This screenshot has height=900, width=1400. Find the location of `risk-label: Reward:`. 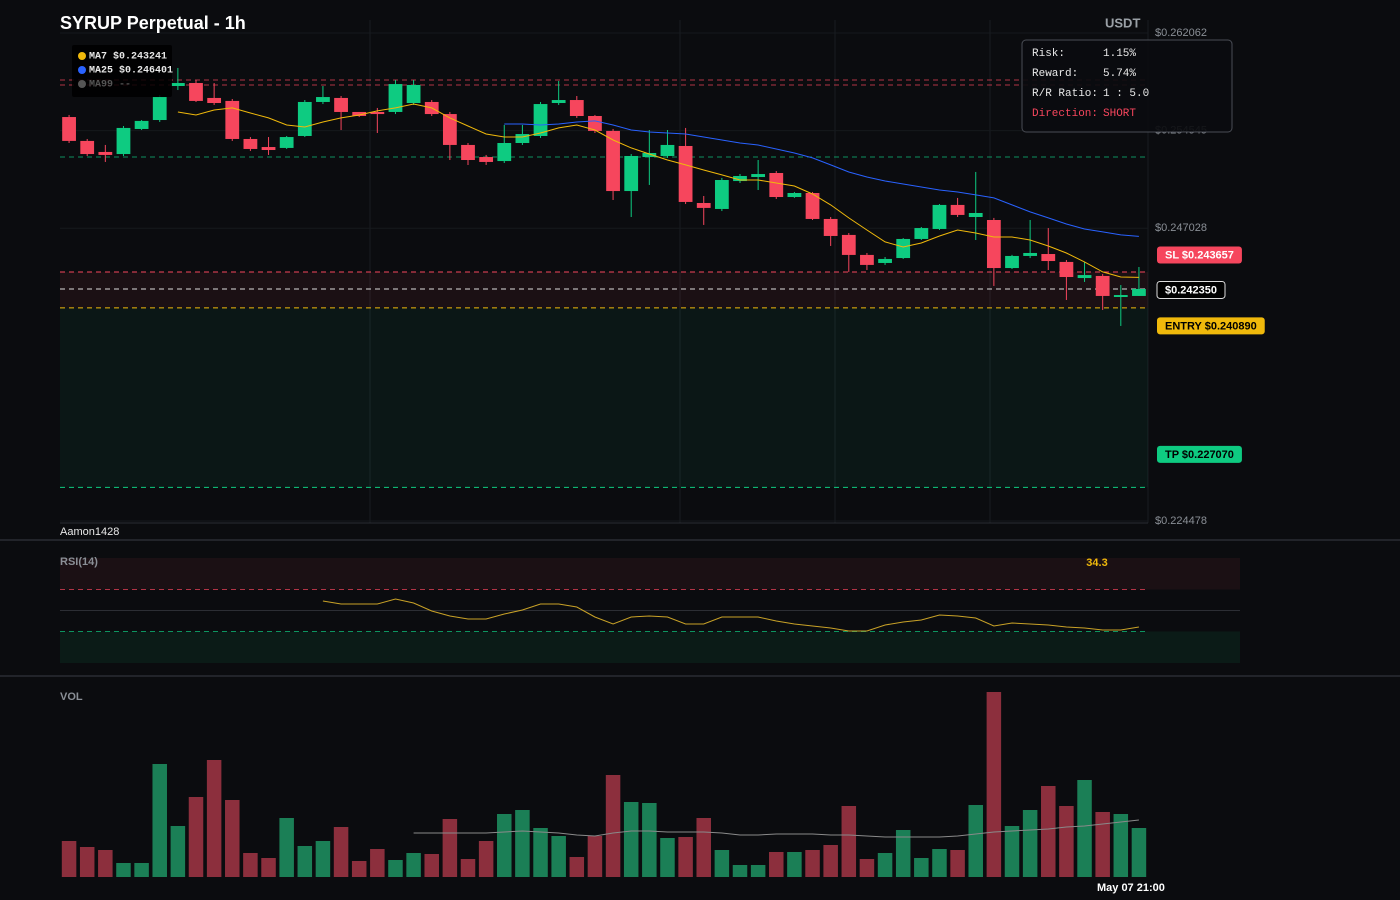

risk-label: Reward: is located at coordinates (1055, 74).